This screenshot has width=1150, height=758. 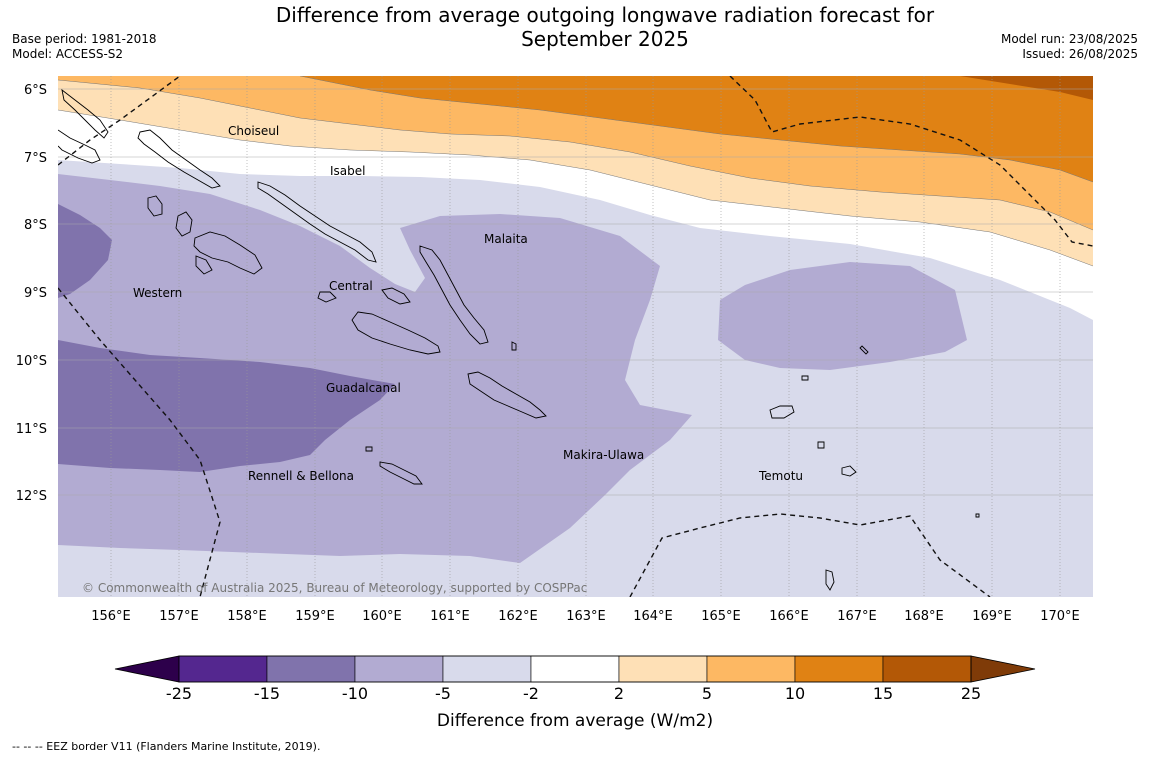 I want to click on malaita-island, so click(x=454, y=295).